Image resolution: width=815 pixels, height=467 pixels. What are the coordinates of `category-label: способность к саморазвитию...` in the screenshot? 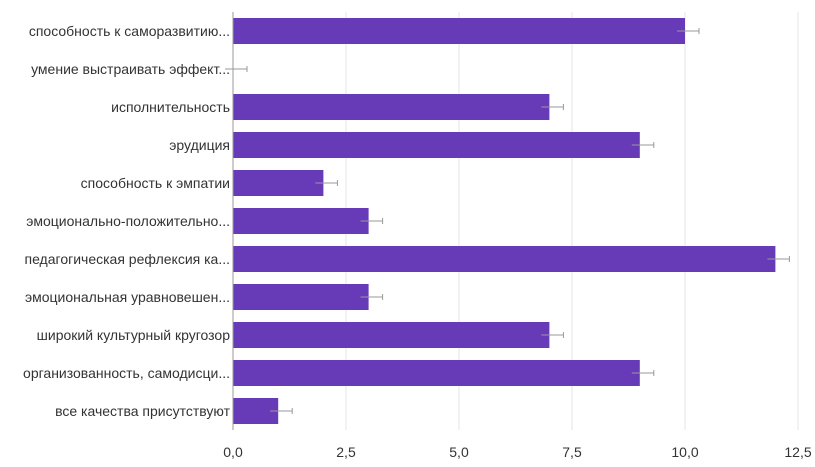 It's located at (129, 31).